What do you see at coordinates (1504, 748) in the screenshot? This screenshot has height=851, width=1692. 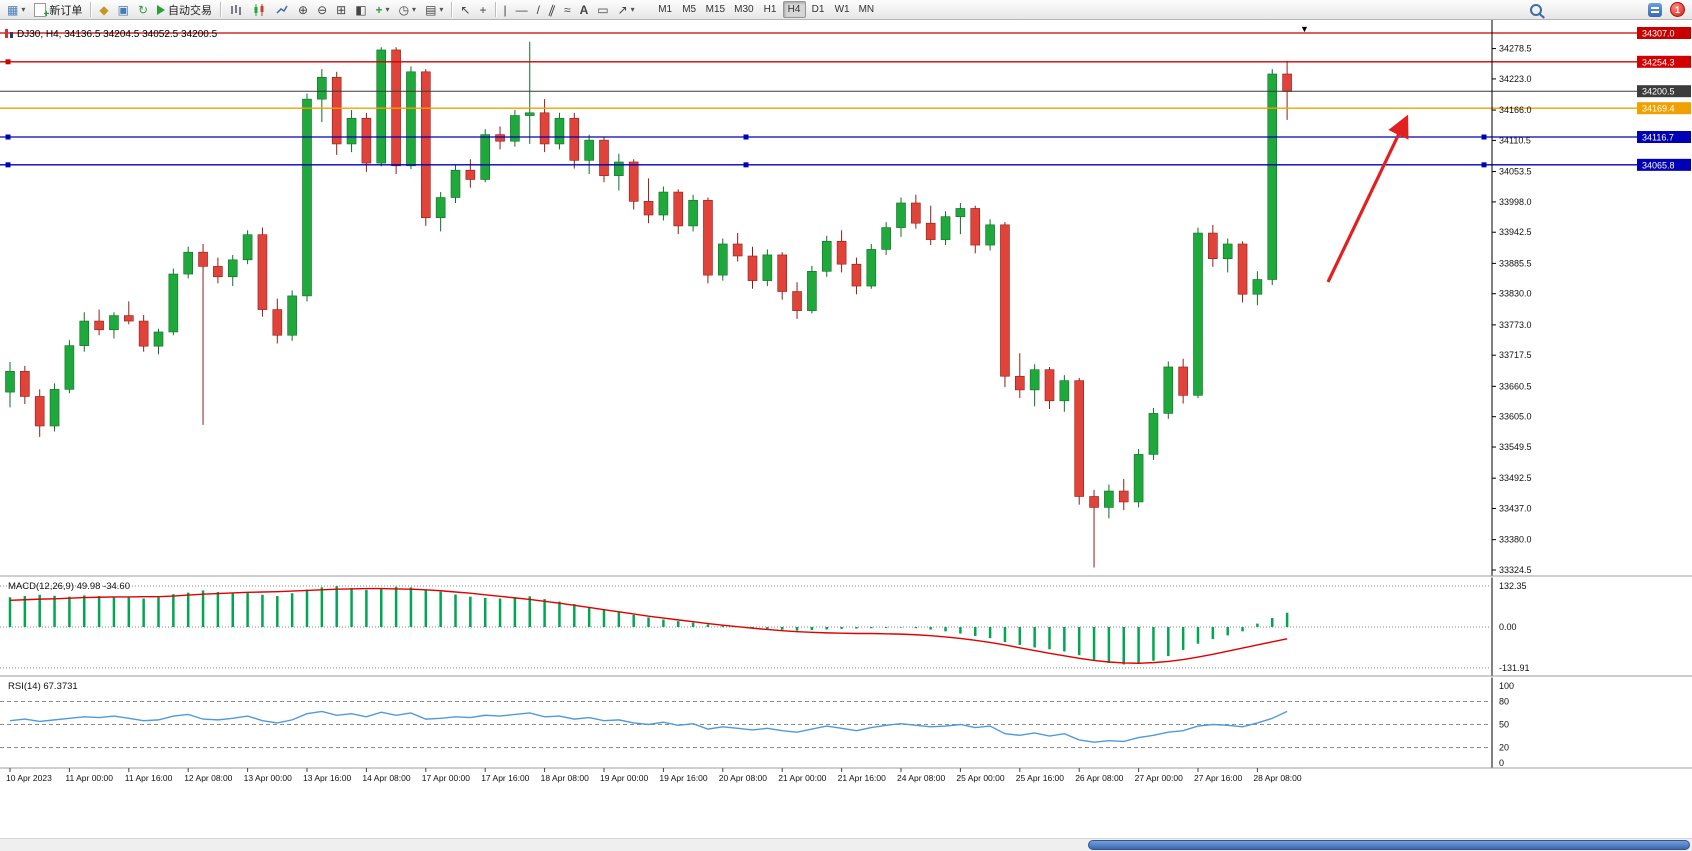 I see `svg-text: 20` at bounding box center [1504, 748].